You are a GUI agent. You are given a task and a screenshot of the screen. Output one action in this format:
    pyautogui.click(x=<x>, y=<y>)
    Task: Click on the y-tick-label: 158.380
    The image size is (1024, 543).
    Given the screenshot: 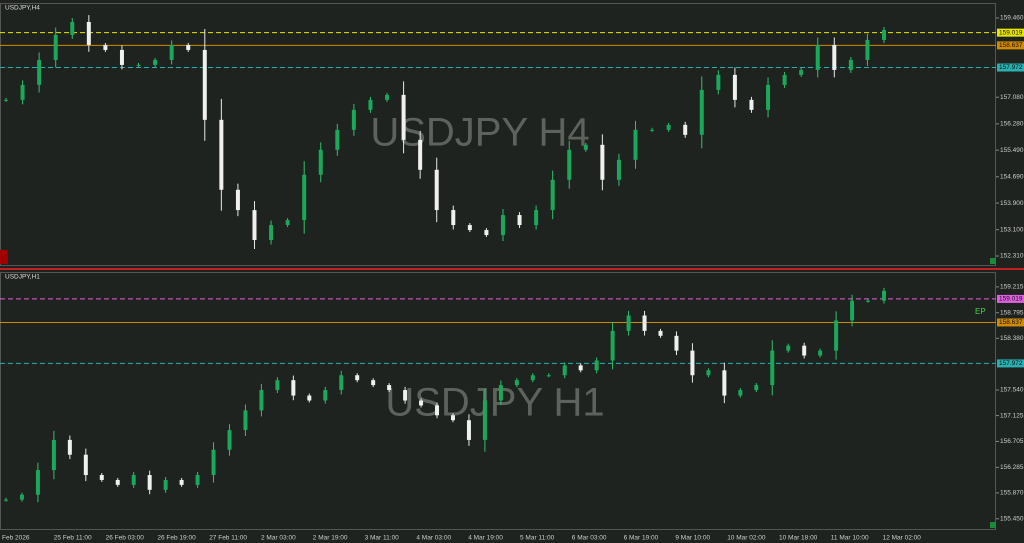 What is the action you would take?
    pyautogui.click(x=1012, y=338)
    